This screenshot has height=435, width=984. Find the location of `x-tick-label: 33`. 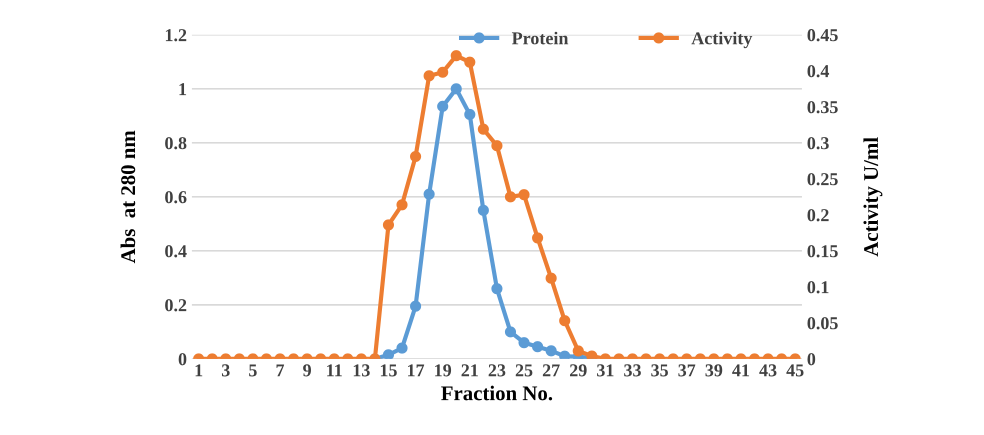

x-tick-label: 33 is located at coordinates (632, 370).